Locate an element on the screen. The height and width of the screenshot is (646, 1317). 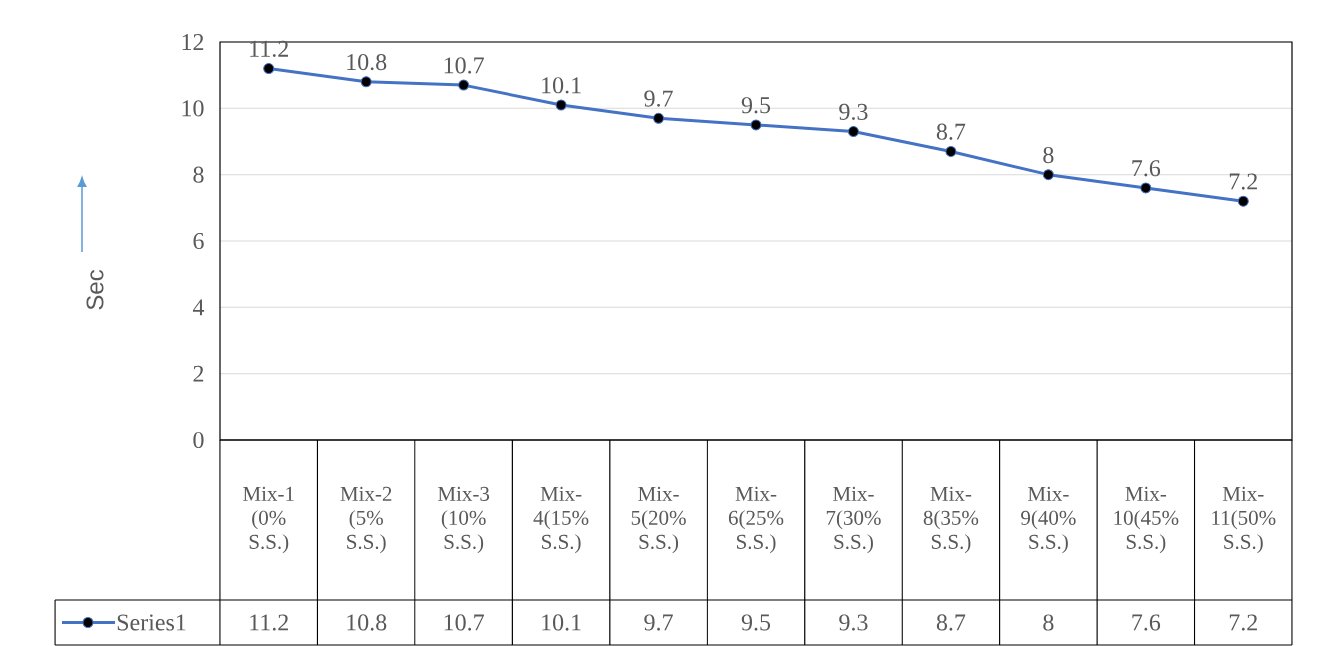
x-tick-label: Mix-3 (10% S.S.) is located at coordinates (464, 520).